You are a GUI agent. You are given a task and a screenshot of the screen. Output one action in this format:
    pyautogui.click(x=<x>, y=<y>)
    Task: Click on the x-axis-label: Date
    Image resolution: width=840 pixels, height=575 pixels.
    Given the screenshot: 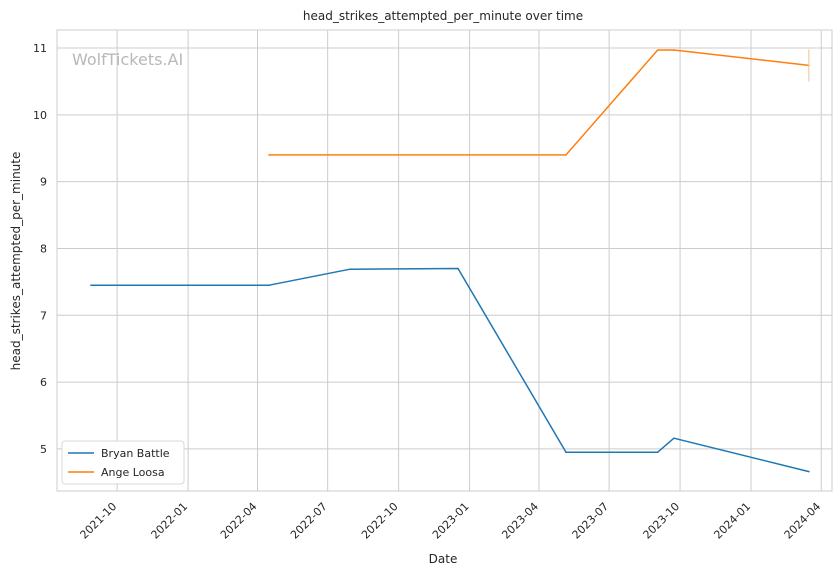 What is the action you would take?
    pyautogui.click(x=443, y=559)
    